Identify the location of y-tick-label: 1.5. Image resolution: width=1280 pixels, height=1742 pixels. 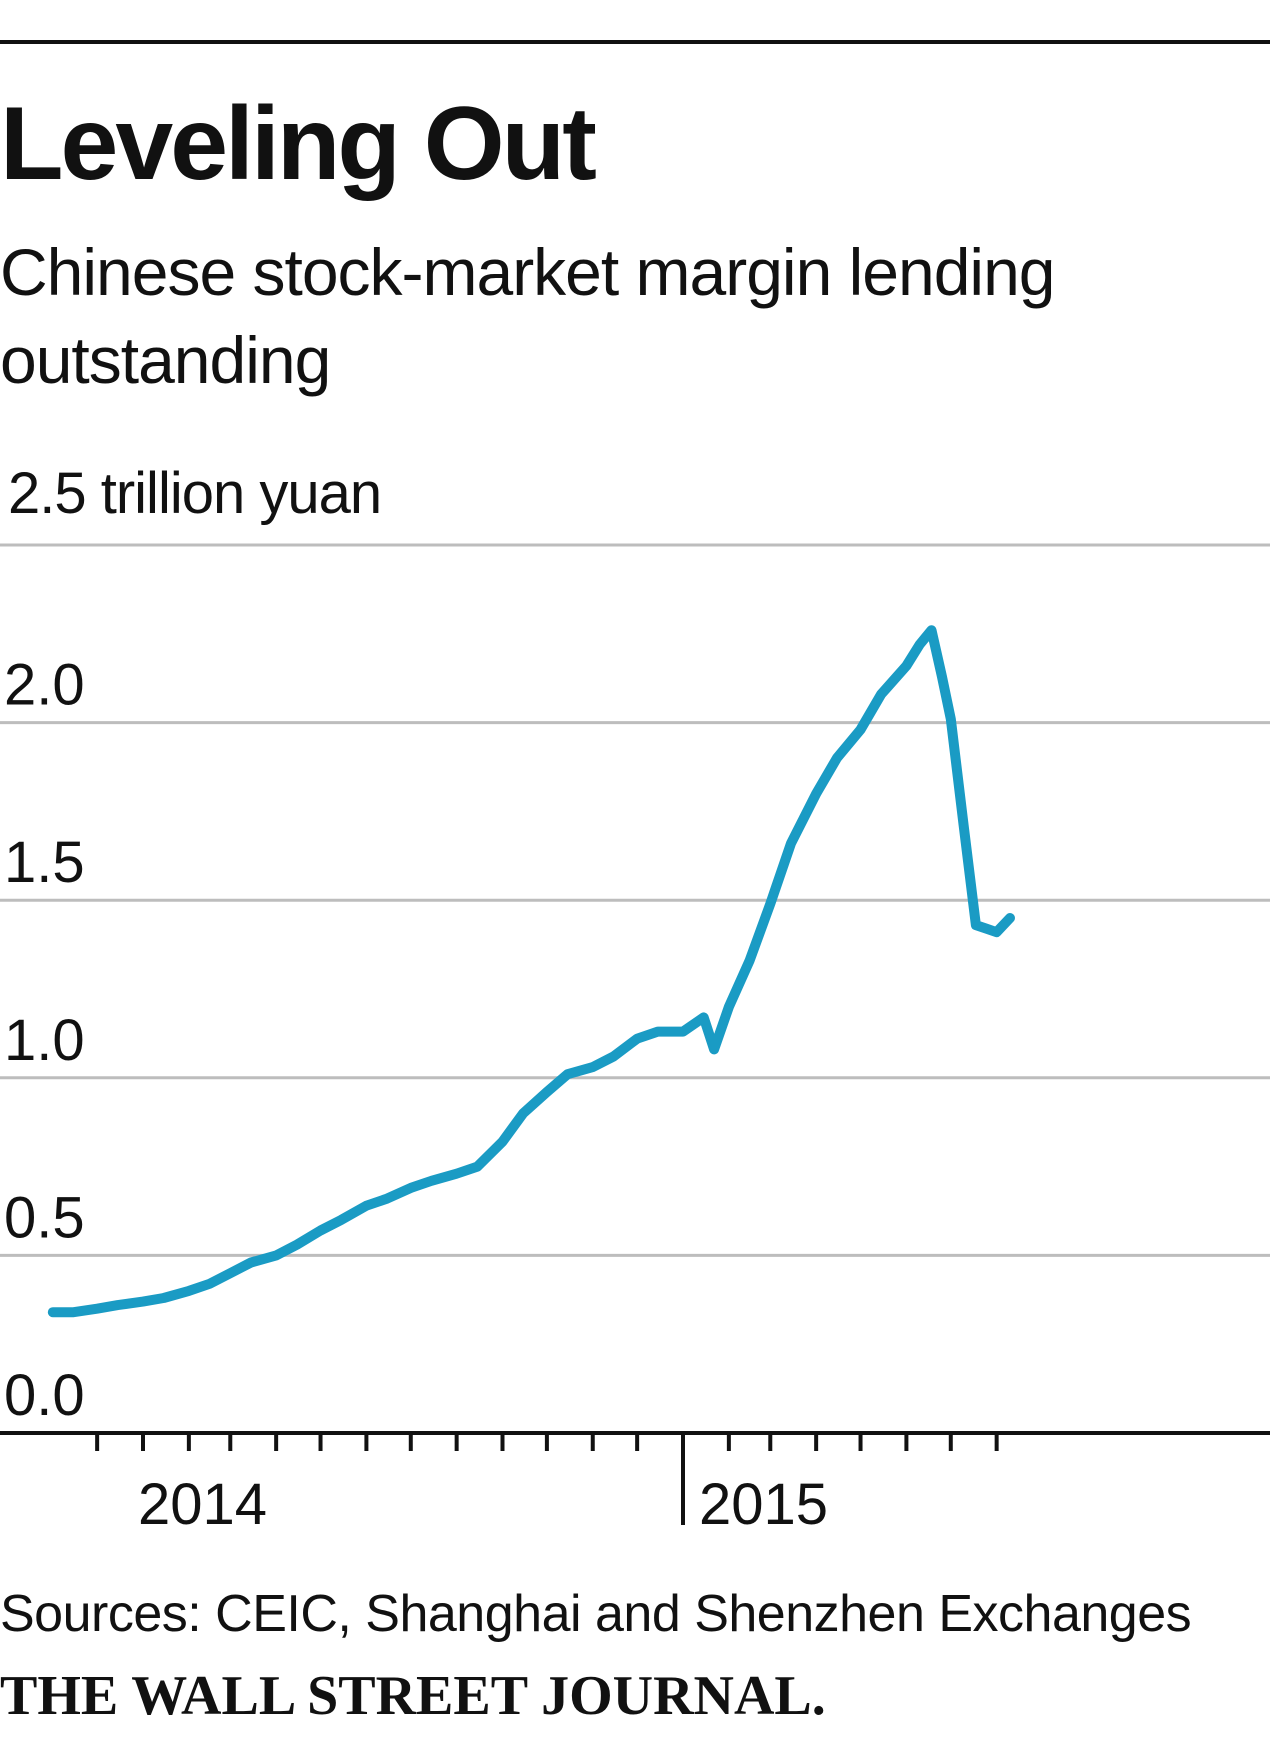
(44, 862).